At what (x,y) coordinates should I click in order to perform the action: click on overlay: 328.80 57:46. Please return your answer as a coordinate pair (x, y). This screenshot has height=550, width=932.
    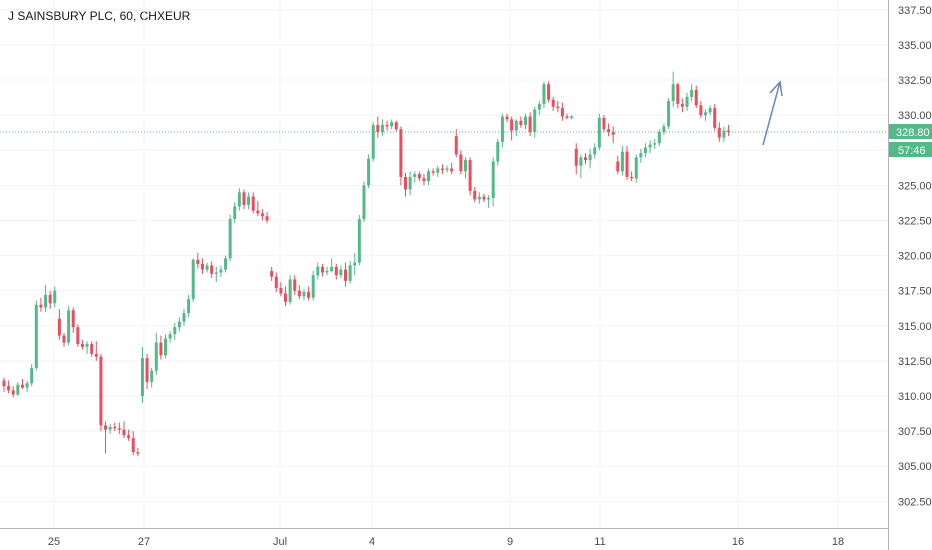
    Looking at the image, I should click on (466, 118).